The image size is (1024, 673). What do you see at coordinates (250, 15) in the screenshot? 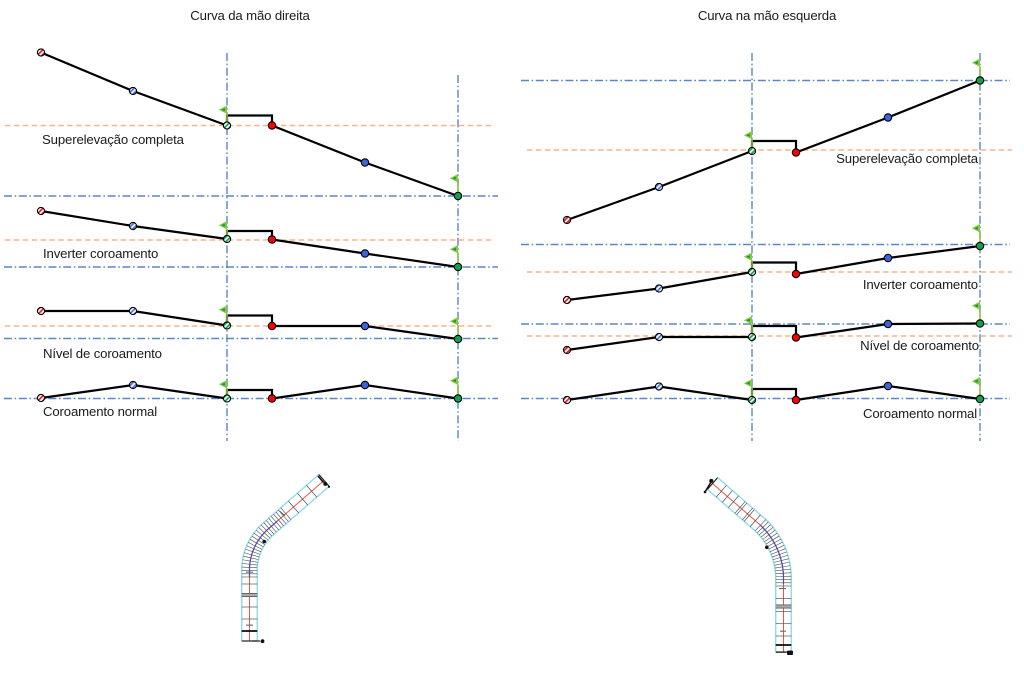
I see `svg-text: Curva da mão direita` at bounding box center [250, 15].